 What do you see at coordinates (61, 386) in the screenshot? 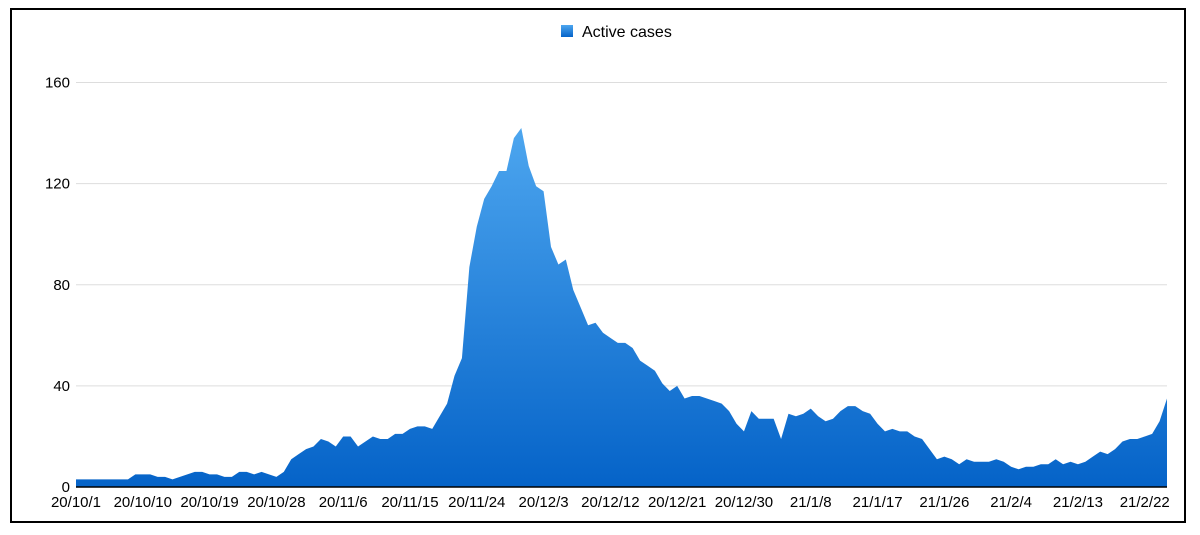
I see `y-tick-label: 40` at bounding box center [61, 386].